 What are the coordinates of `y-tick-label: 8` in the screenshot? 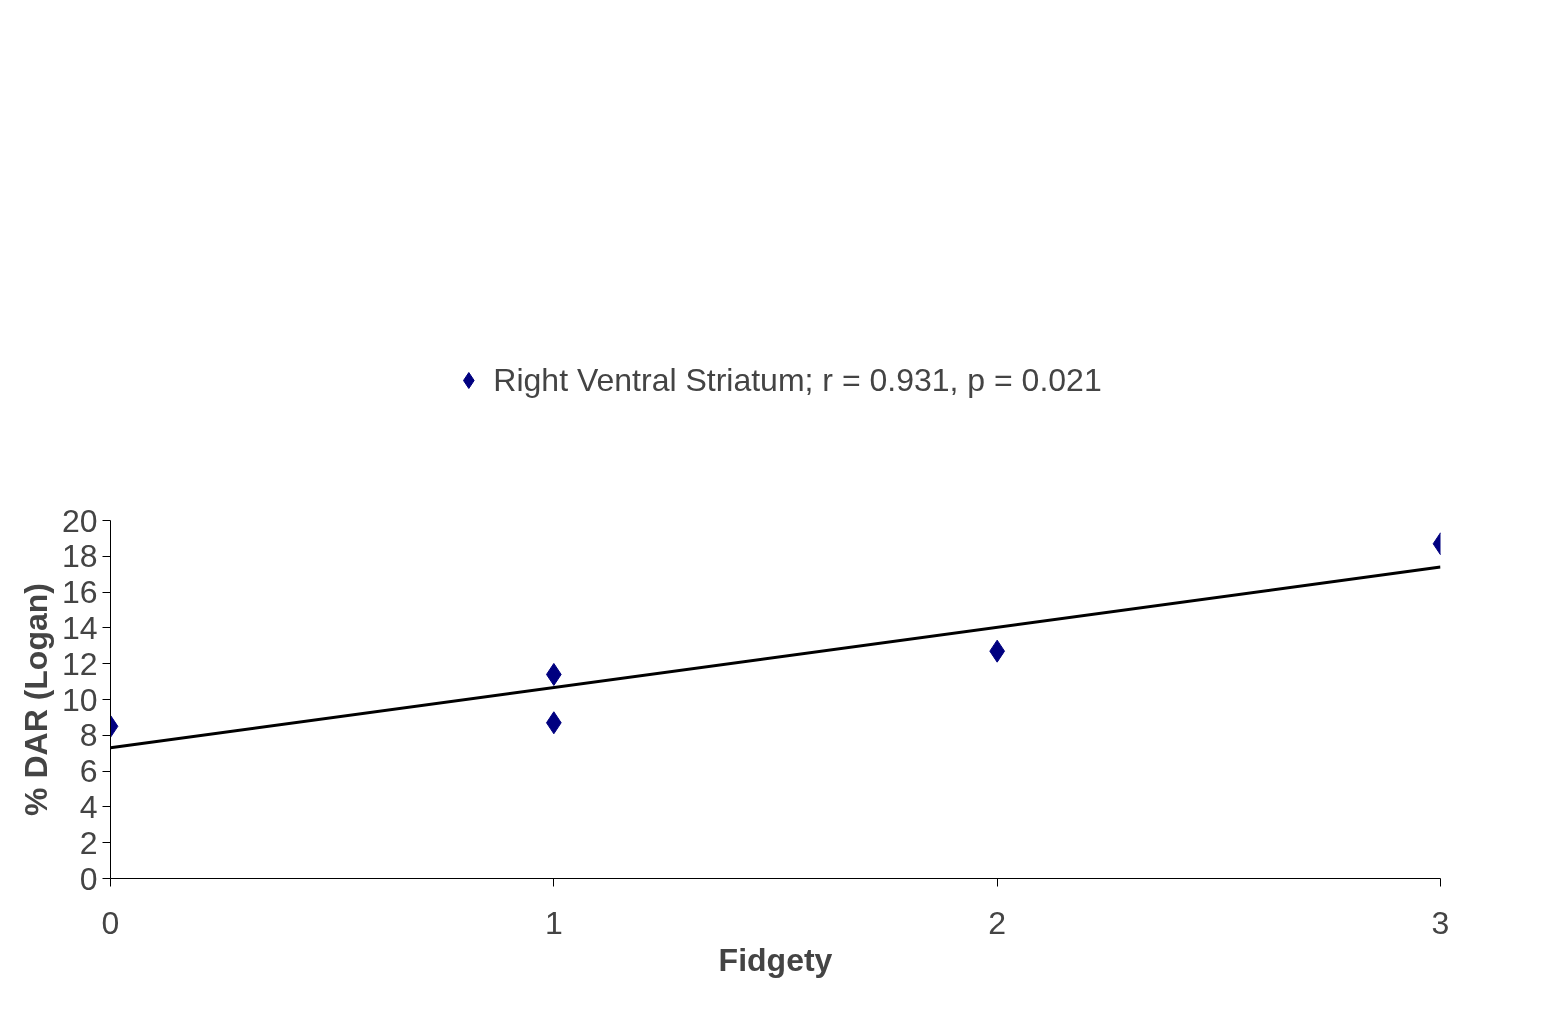 It's located at (88, 735).